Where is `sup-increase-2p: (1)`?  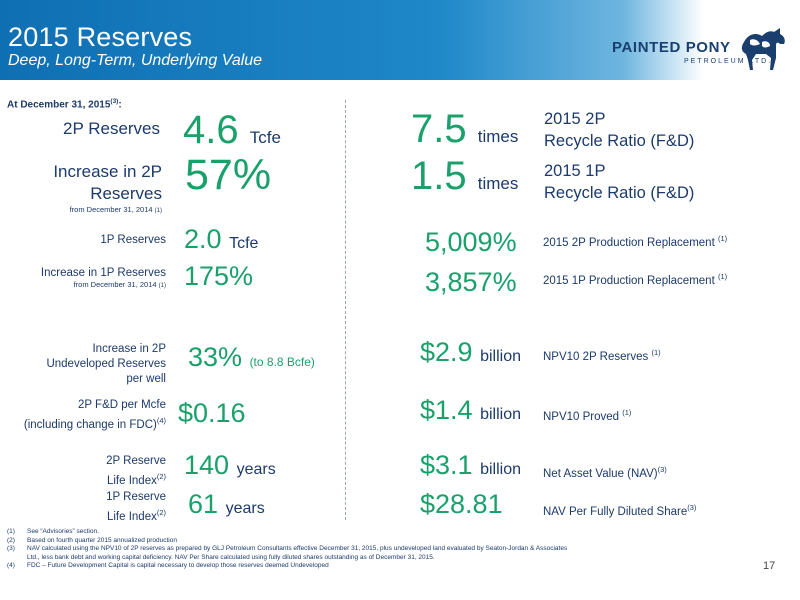 sup-increase-2p: (1) is located at coordinates (158, 211).